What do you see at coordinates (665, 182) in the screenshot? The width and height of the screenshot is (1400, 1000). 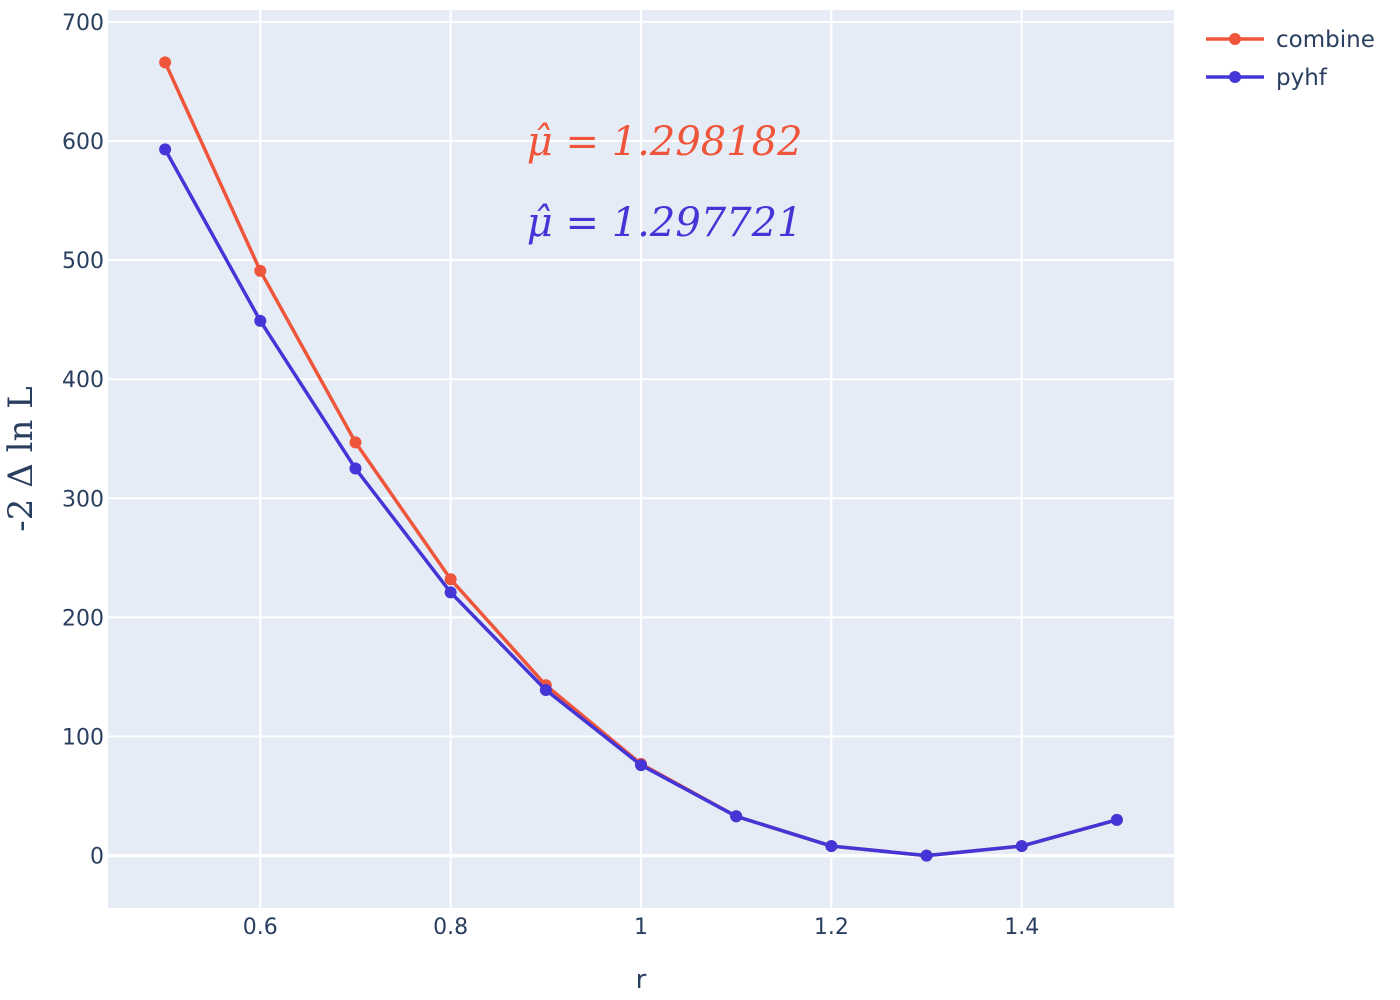 I see `annotations: μ̂ = 1.298182 μ̂ = 1.297721` at bounding box center [665, 182].